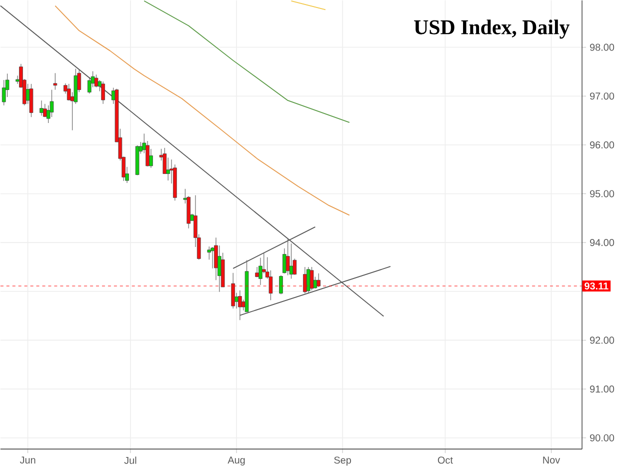 This screenshot has width=635, height=471. Describe the element at coordinates (602, 47) in the screenshot. I see `y-tick-label: 98.00` at that location.